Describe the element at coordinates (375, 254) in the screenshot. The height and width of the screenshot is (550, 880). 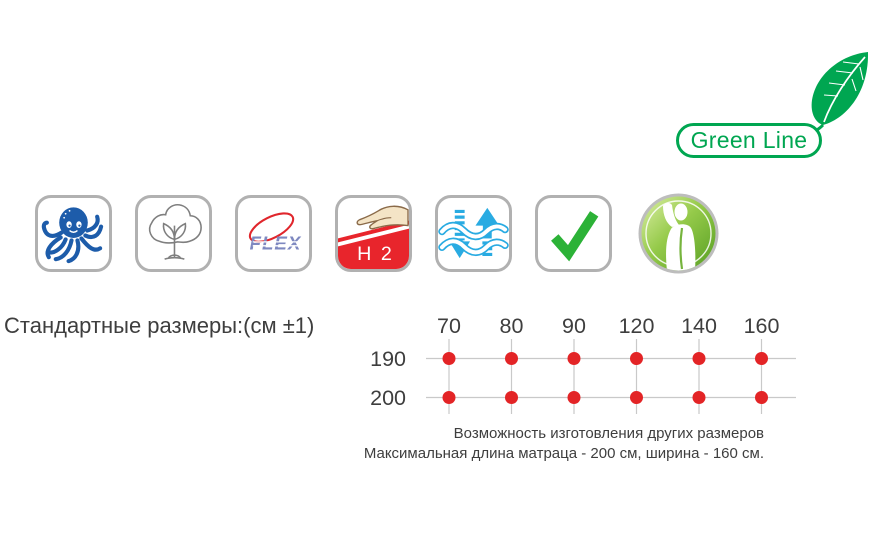
I see `h2-label: H 2` at that location.